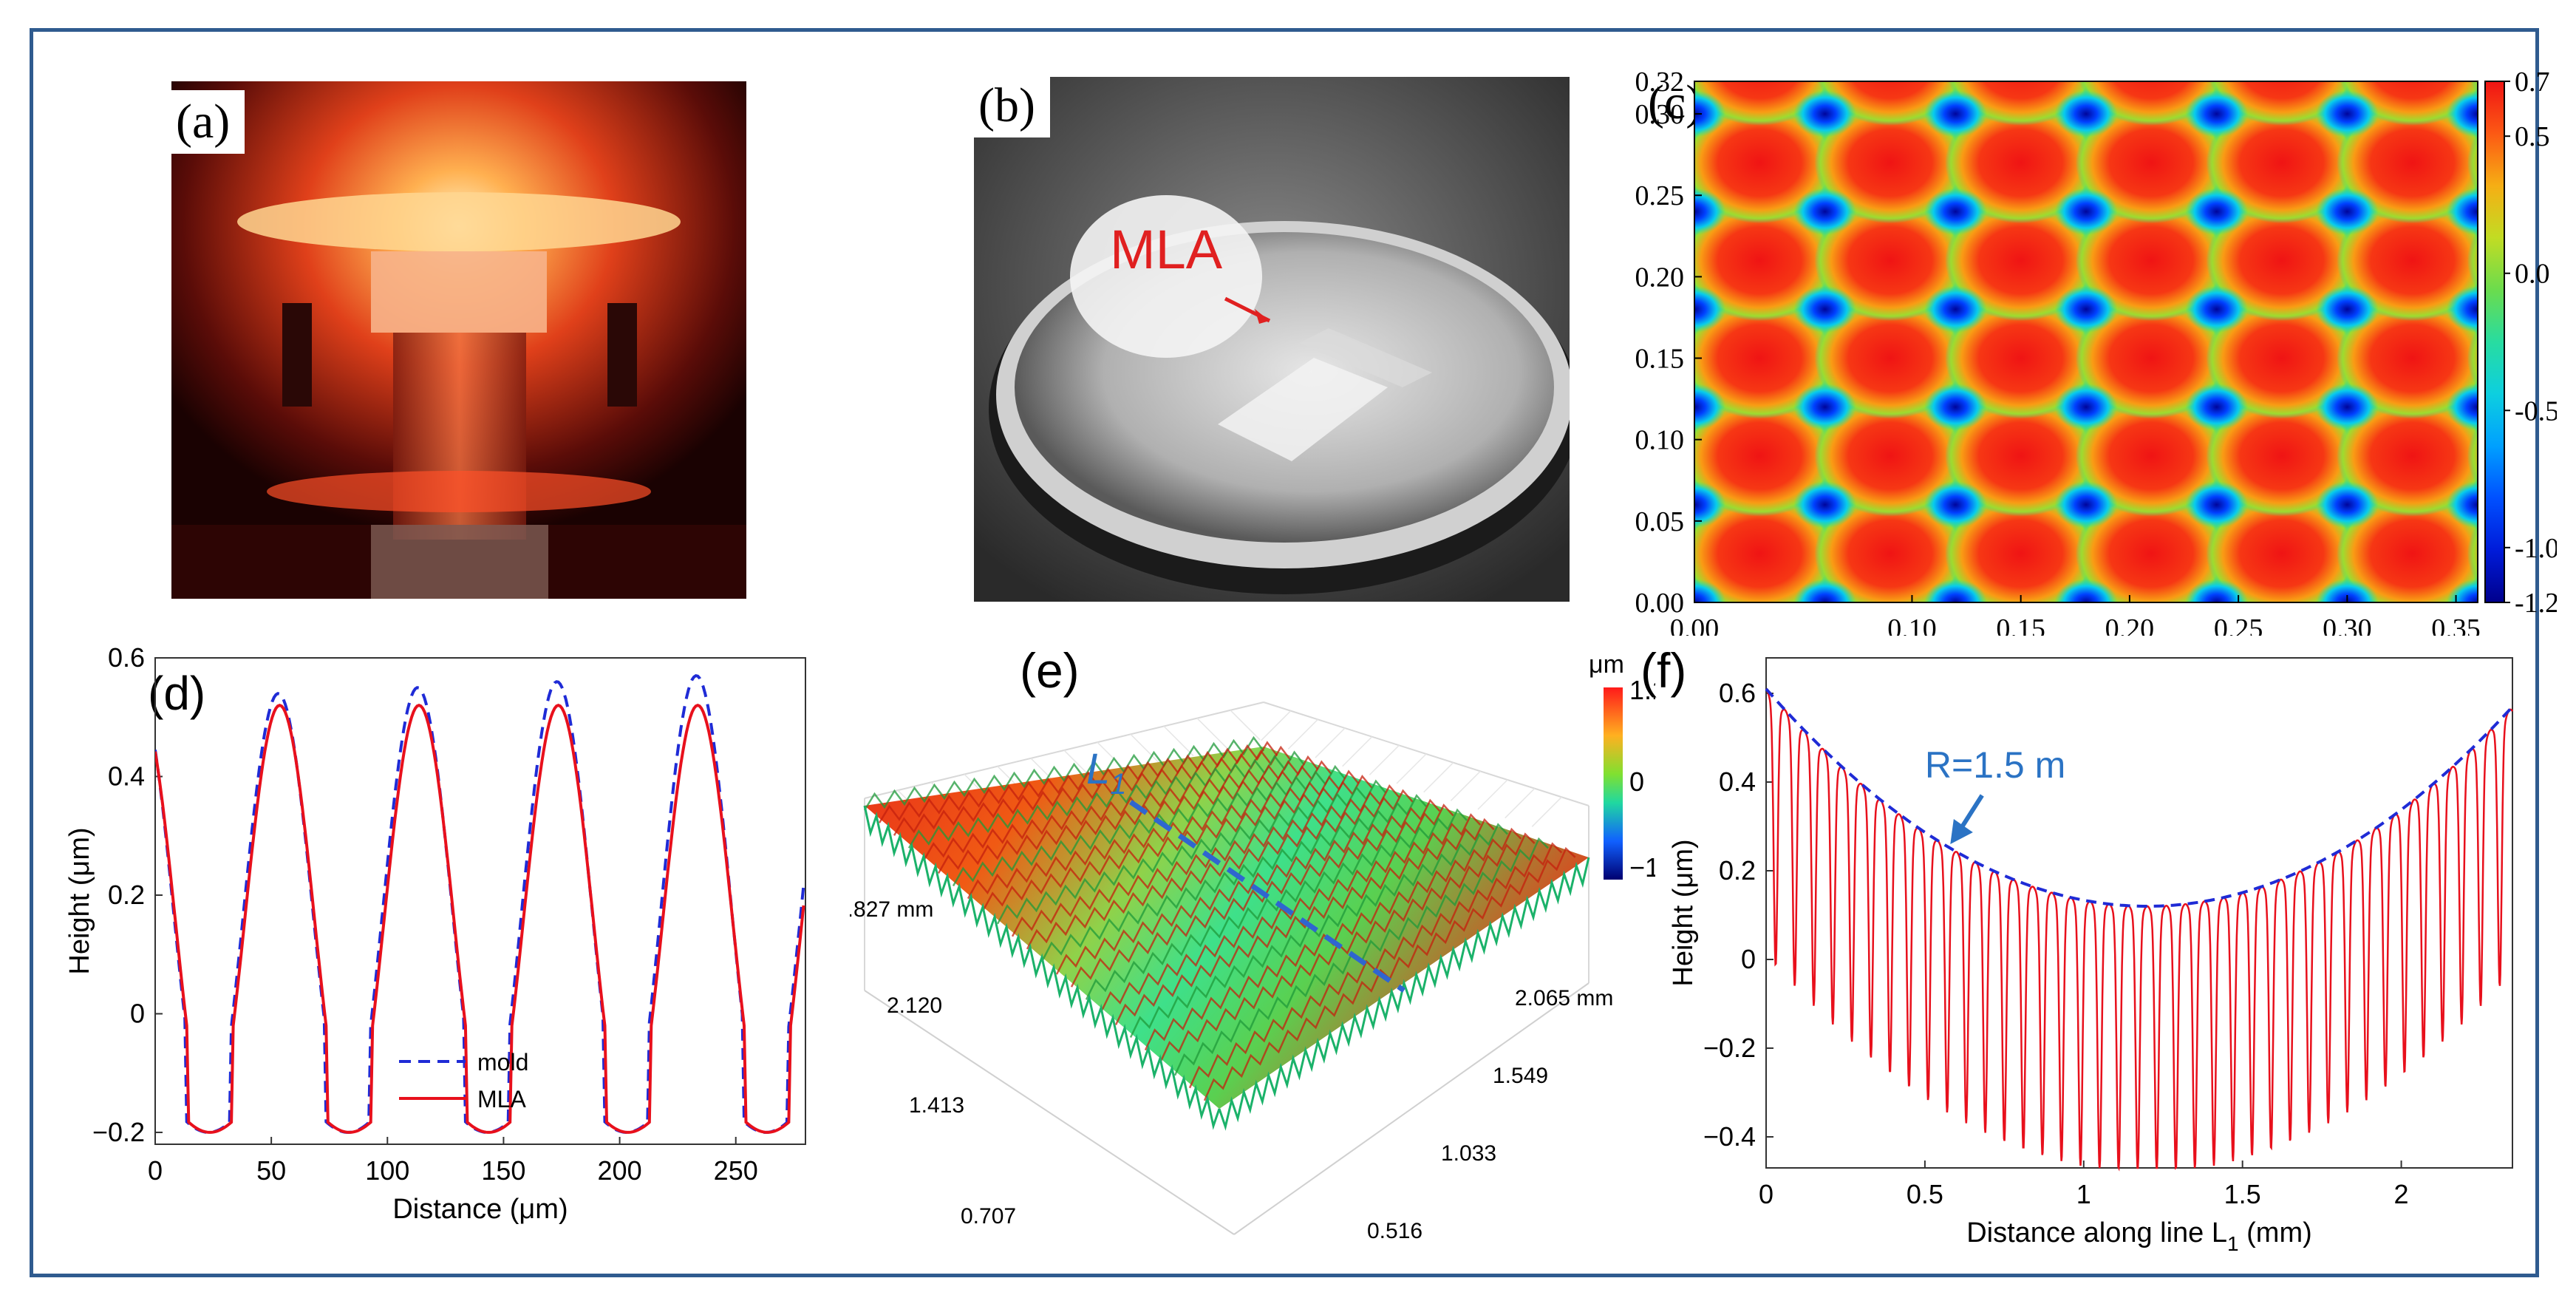  Describe the element at coordinates (1660, 277) in the screenshot. I see `y-tick-label: 0.20` at that location.